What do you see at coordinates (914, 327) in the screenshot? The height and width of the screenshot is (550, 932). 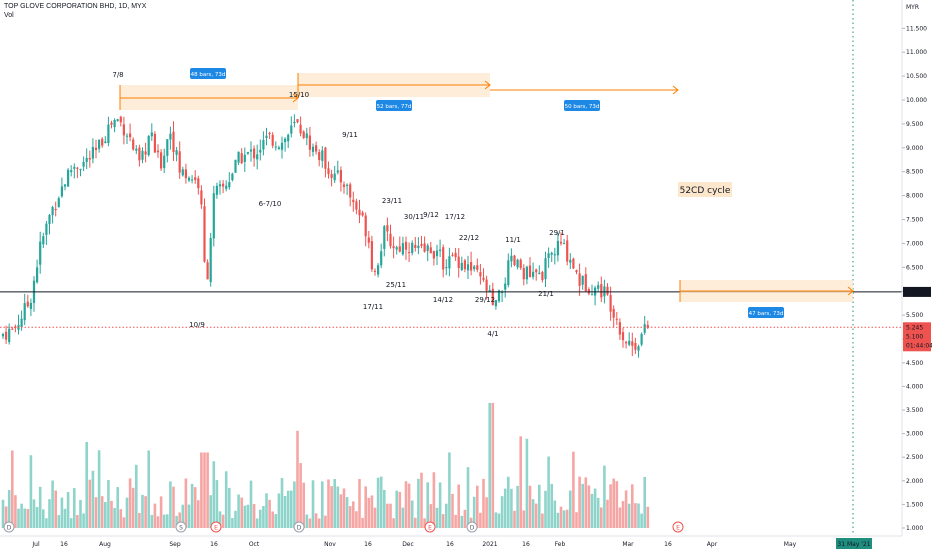 I see `last-price-label: 5.245` at bounding box center [914, 327].